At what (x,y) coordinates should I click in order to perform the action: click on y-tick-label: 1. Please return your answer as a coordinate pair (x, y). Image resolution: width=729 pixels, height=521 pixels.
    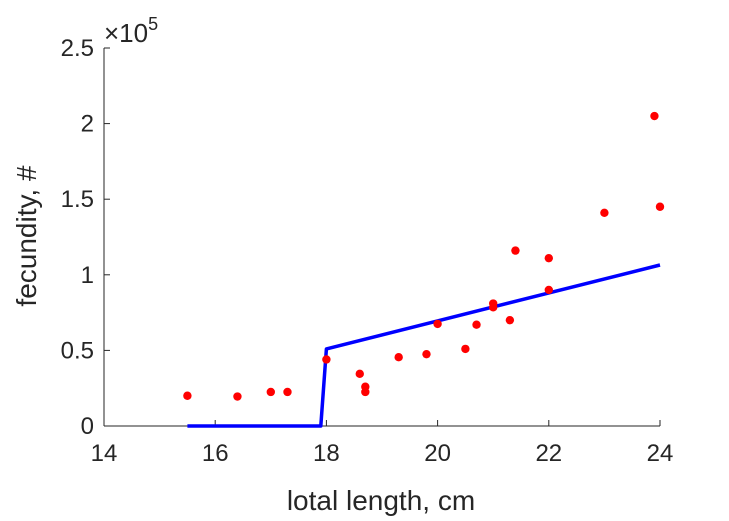
    Looking at the image, I should click on (87, 275).